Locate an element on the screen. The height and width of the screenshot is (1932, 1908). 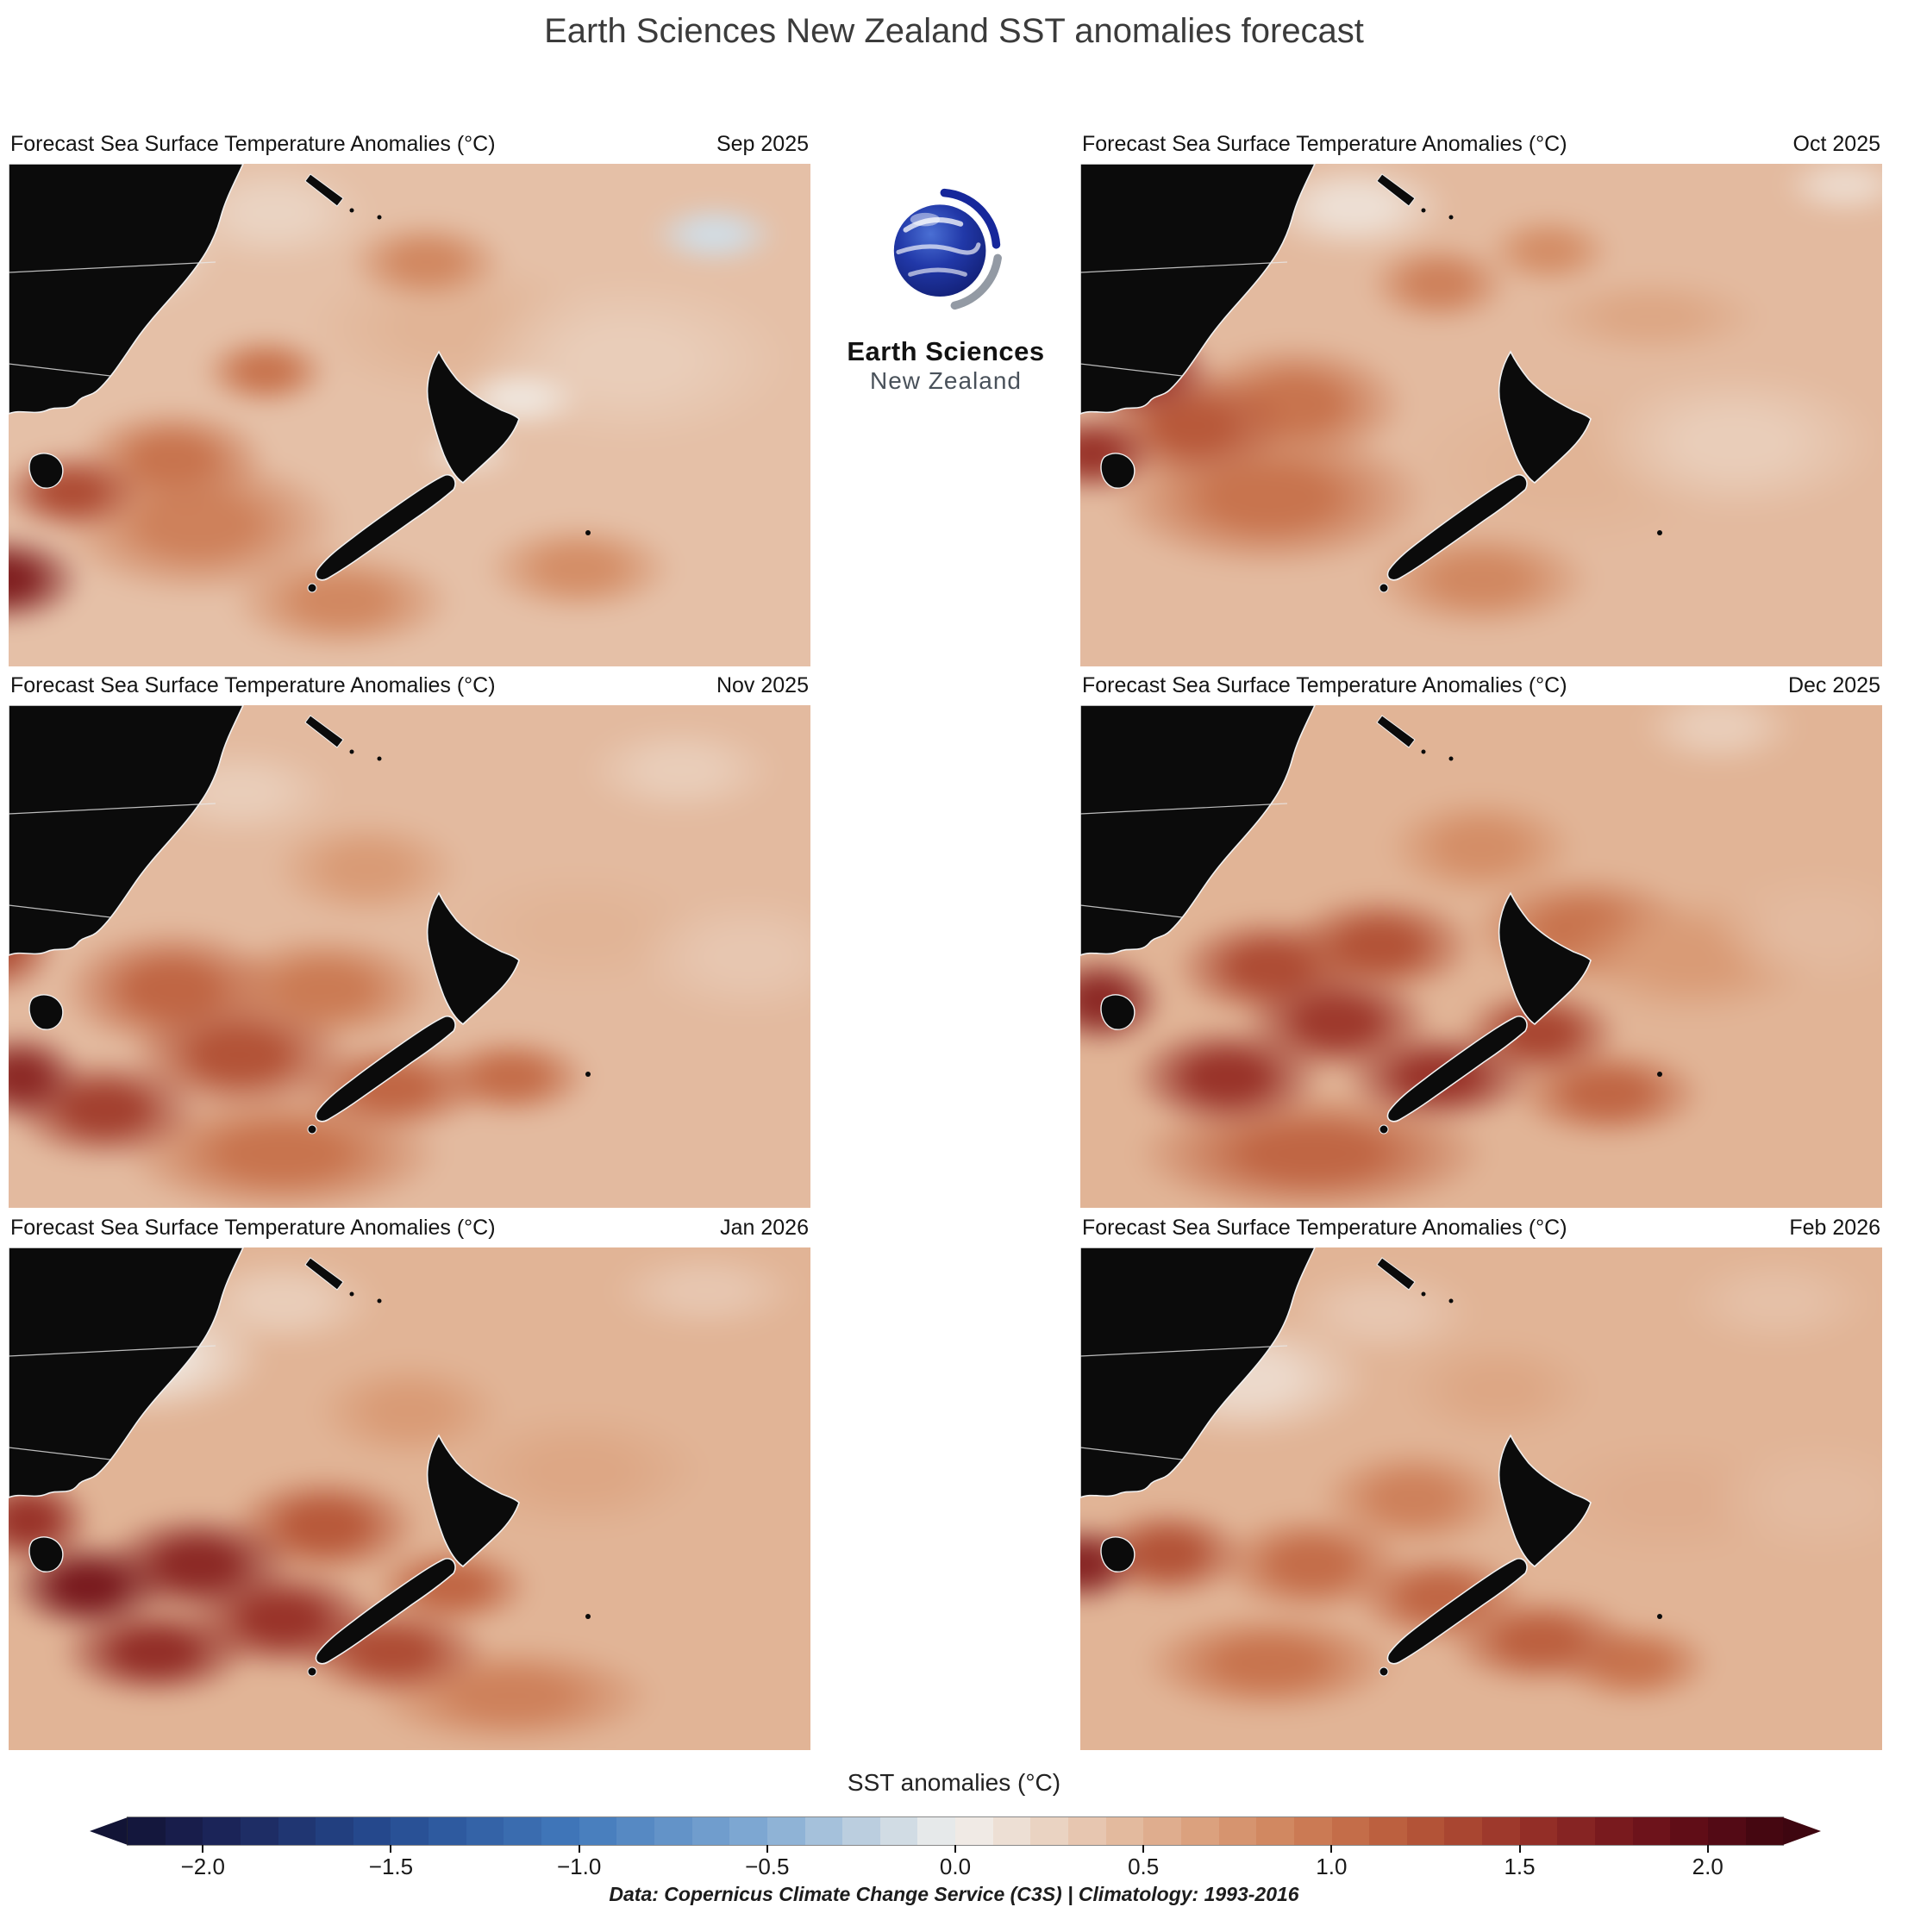
logo: Earth Sciences New Zealand is located at coordinates (946, 285).